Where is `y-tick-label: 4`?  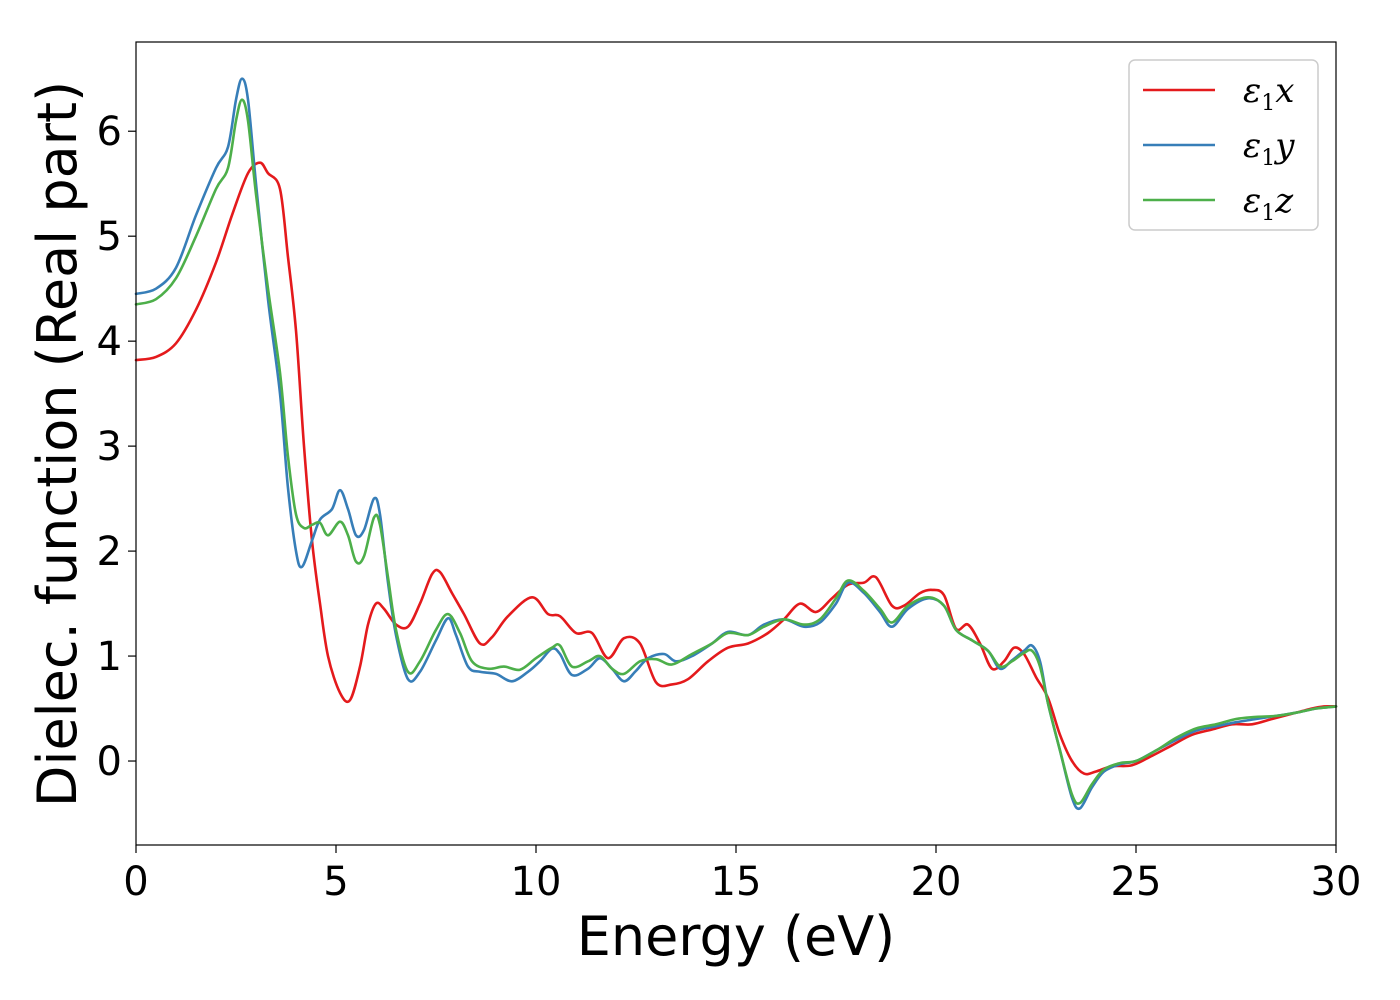 y-tick-label: 4 is located at coordinates (109, 342).